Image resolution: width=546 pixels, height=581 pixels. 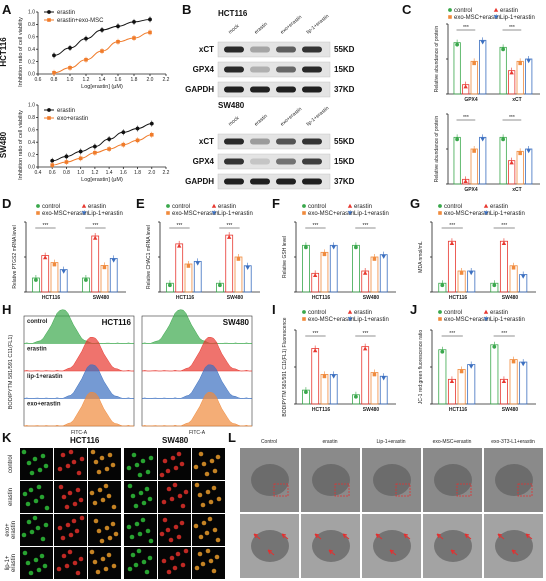 I want to click on blot-strip, so click(x=274, y=161).